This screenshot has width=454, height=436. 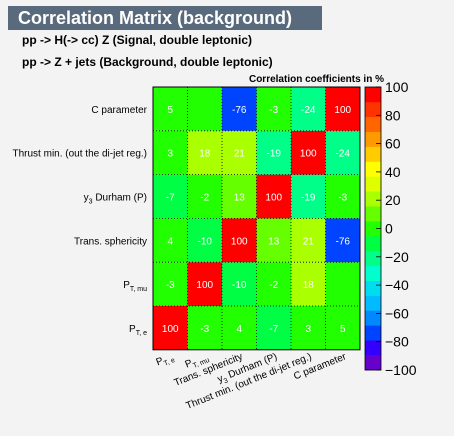 I want to click on palette-tick-label: 80, so click(x=393, y=115).